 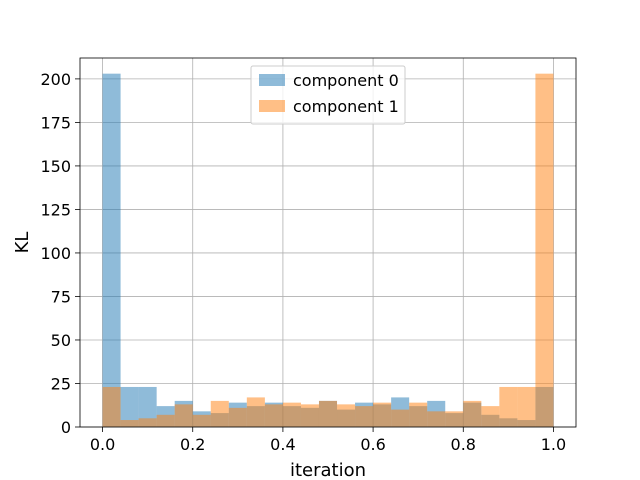 What do you see at coordinates (328, 470) in the screenshot?
I see `x-axis-label: iteration` at bounding box center [328, 470].